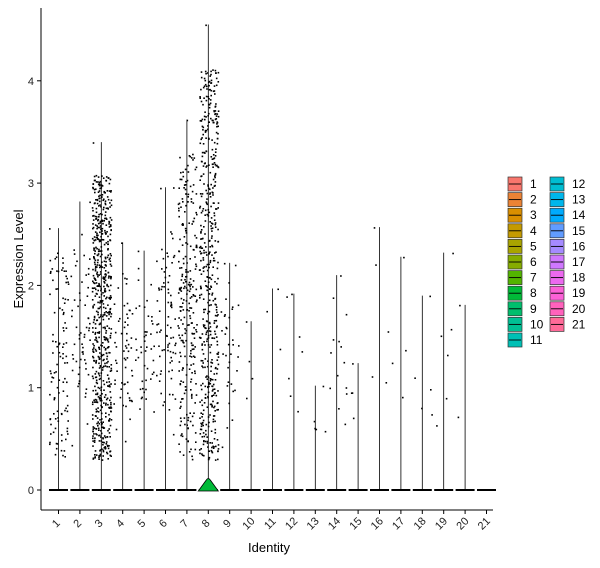  I want to click on legend-label-12: 12, so click(579, 184).